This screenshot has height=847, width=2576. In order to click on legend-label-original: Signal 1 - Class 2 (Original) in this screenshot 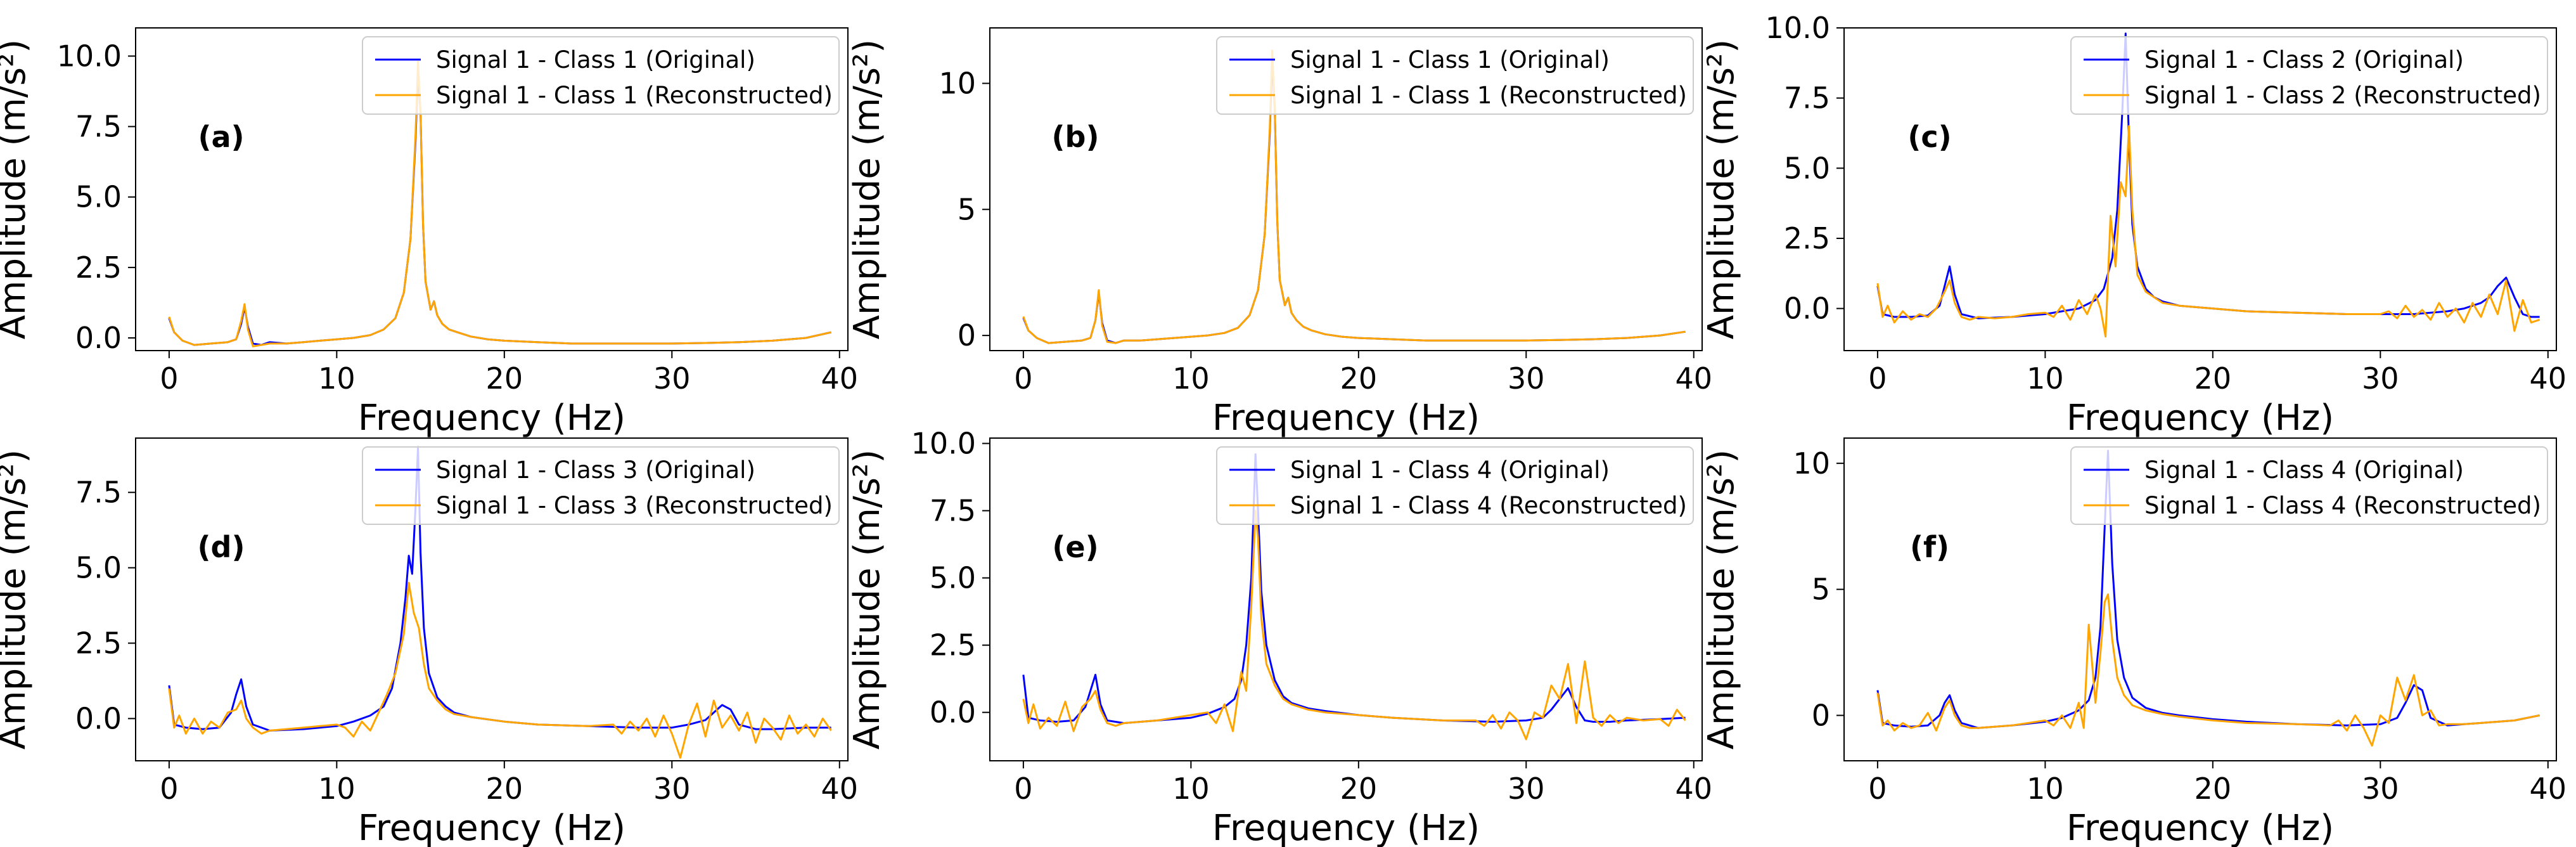, I will do `click(2304, 60)`.